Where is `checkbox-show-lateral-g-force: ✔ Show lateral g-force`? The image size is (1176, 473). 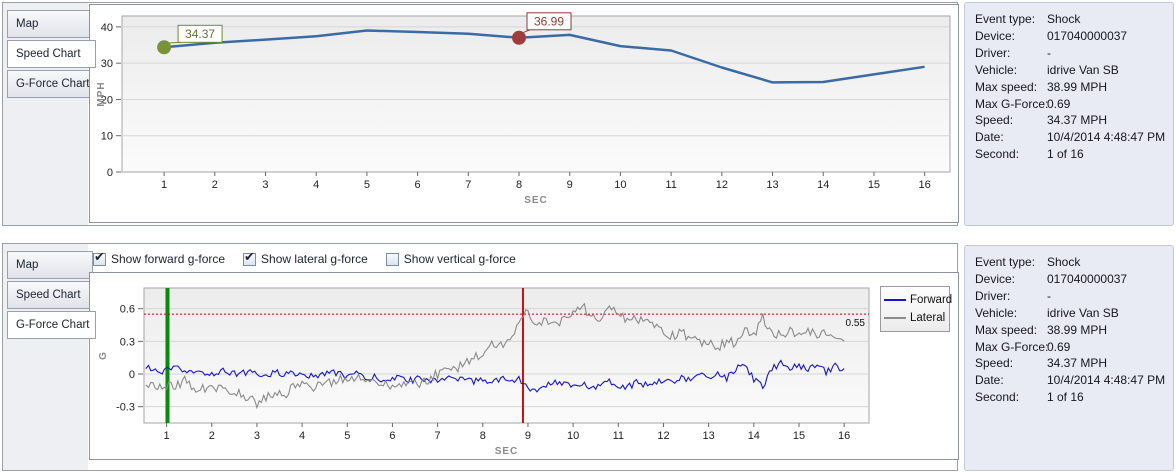 checkbox-show-lateral-g-force: ✔ Show lateral g-force is located at coordinates (305, 257).